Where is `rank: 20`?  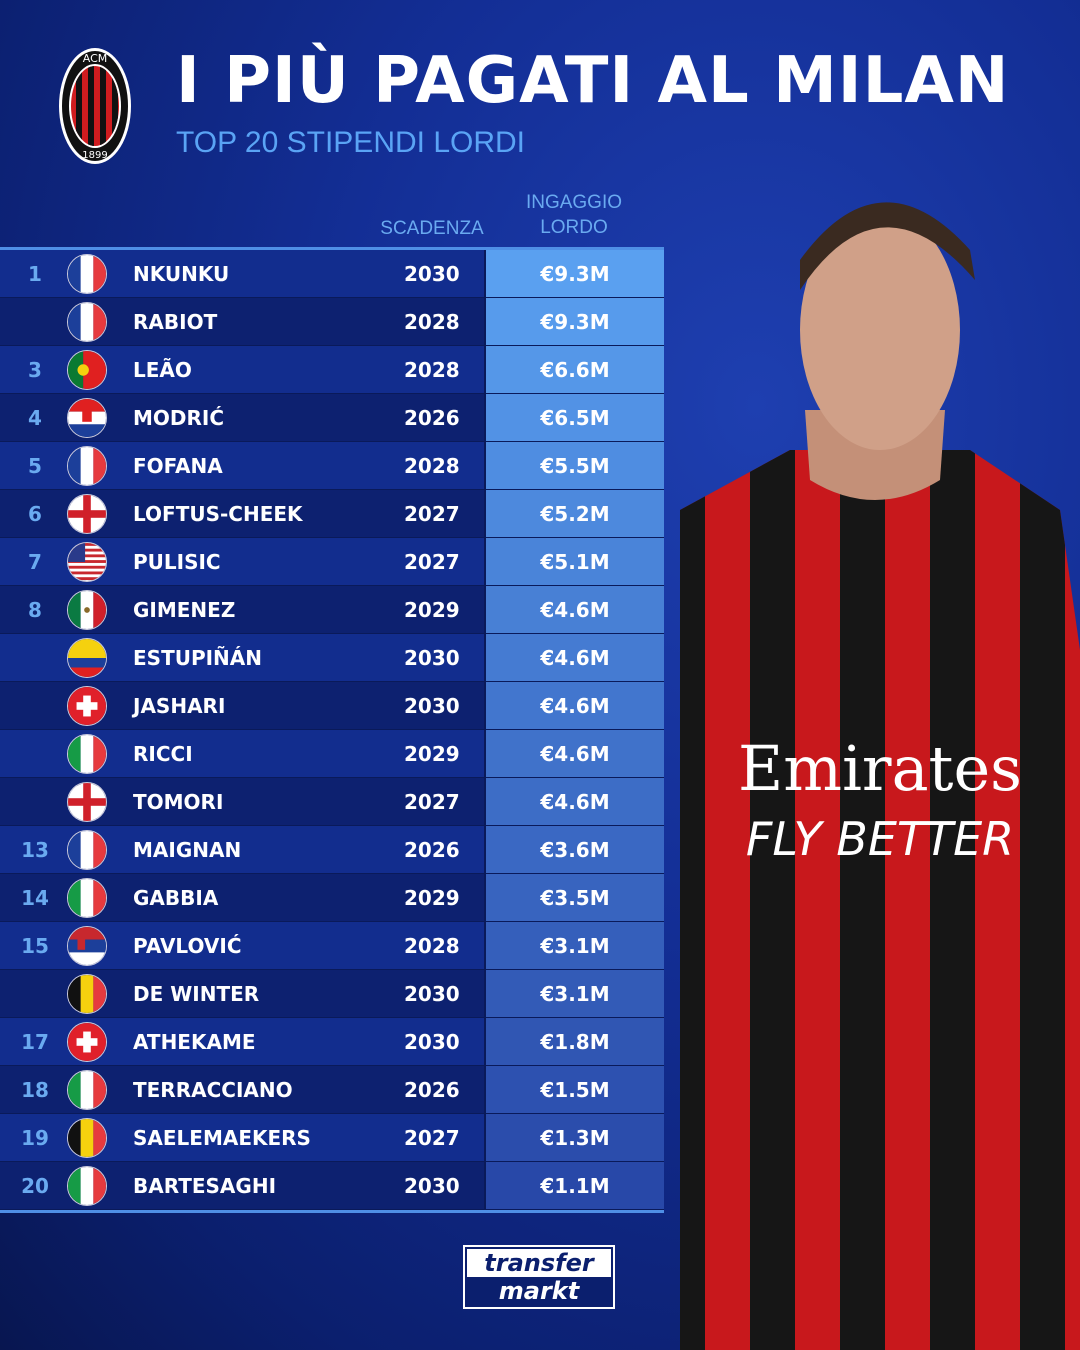
rank: 20 is located at coordinates (35, 1185).